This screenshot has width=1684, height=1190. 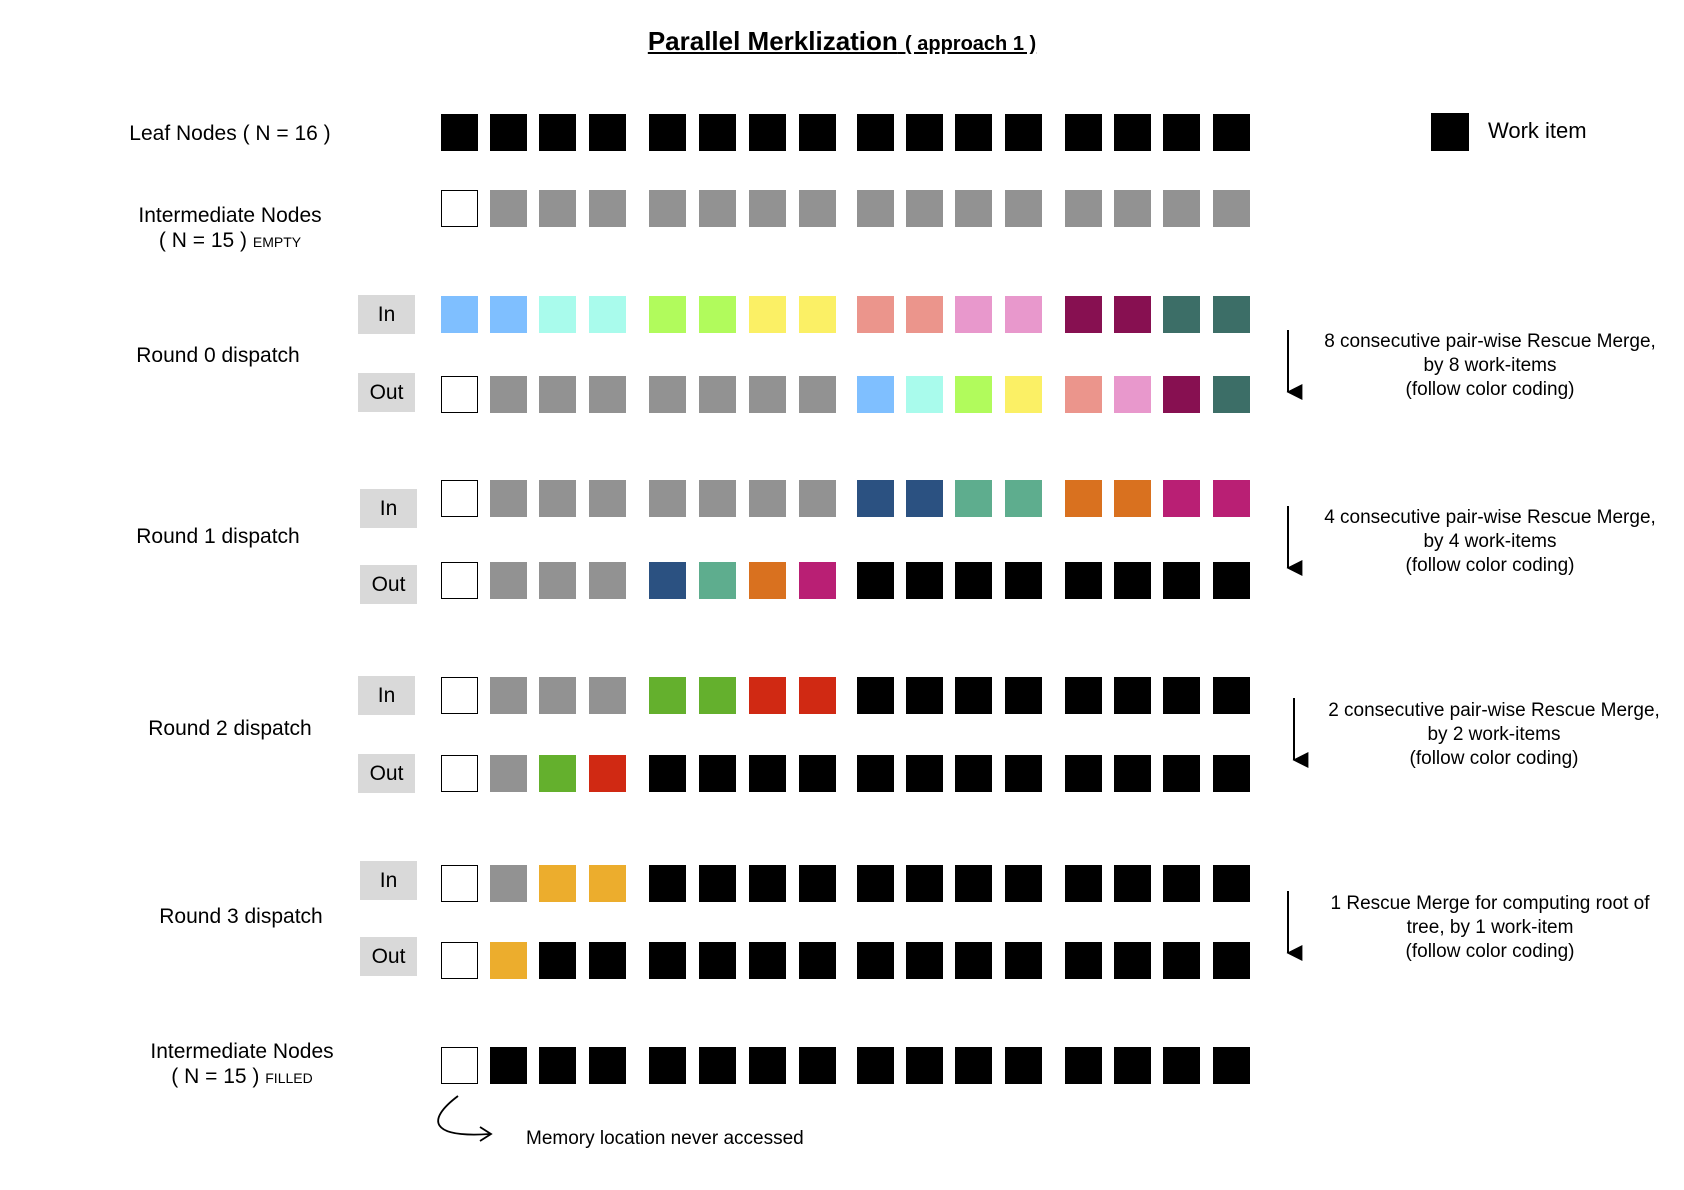 What do you see at coordinates (464, 1115) in the screenshot?
I see `curved-arrow-icon` at bounding box center [464, 1115].